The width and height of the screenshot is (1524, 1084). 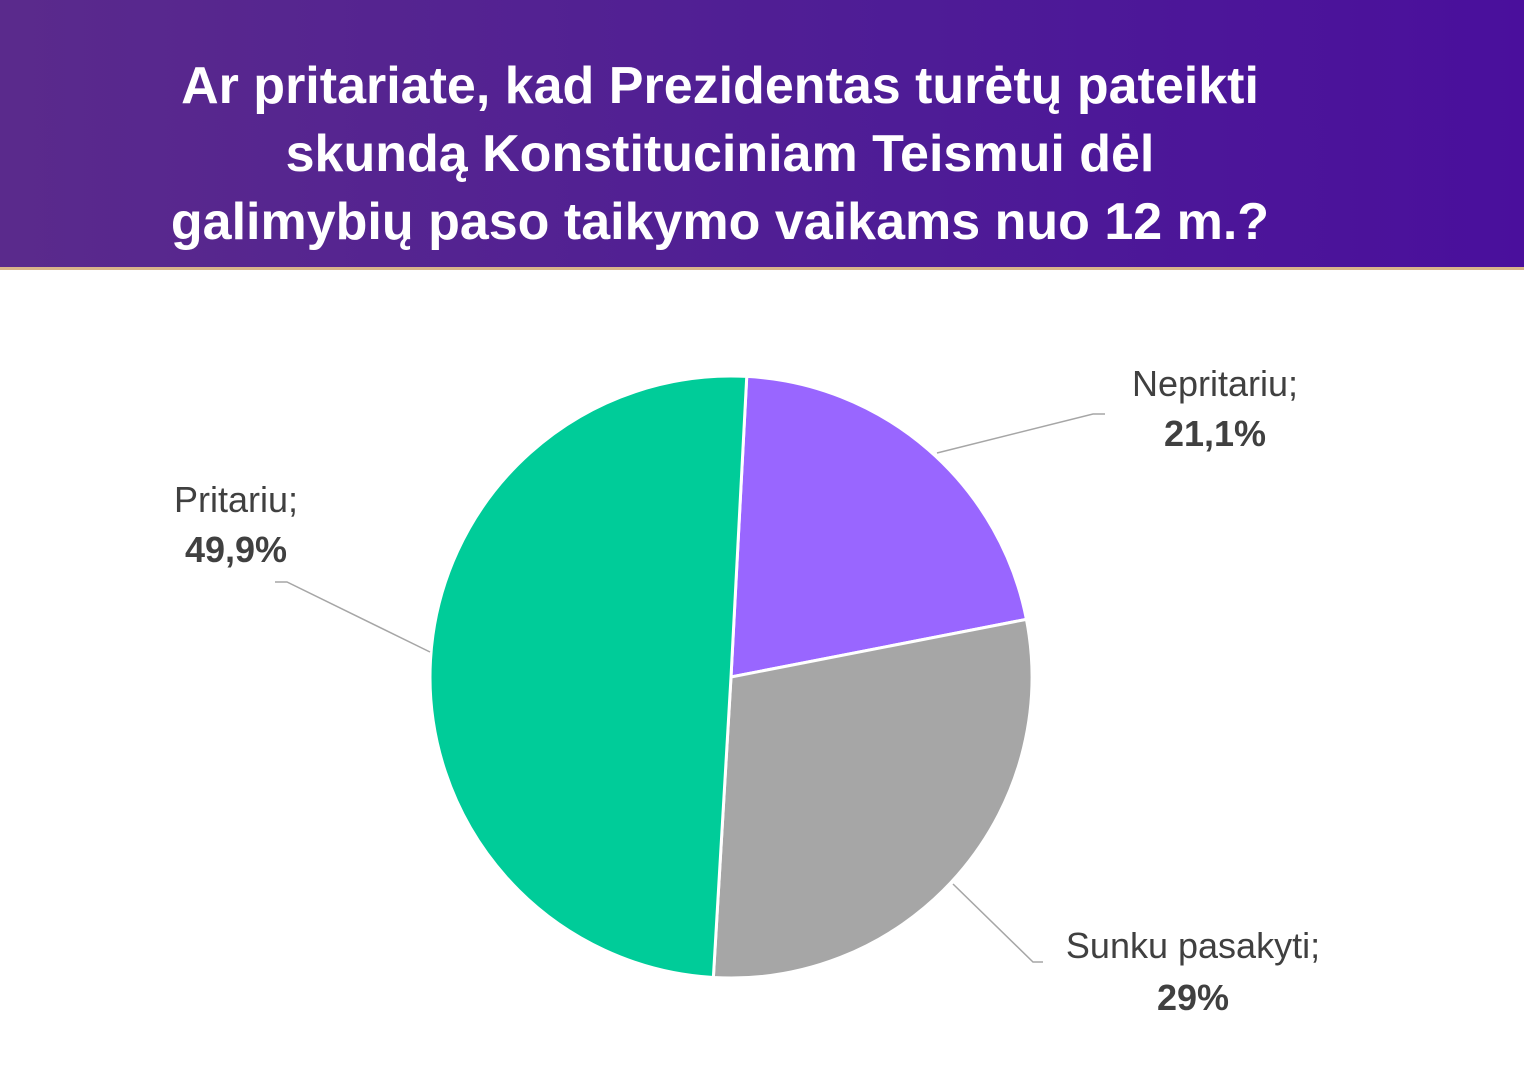 I want to click on leader-line-pritariu, so click(x=353, y=617).